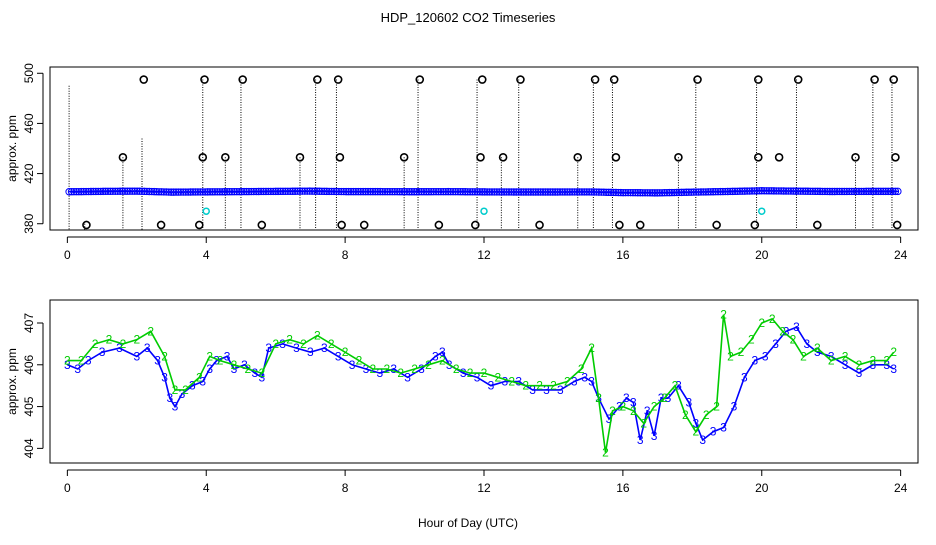 This screenshot has width=936, height=545. I want to click on bottom-series-3-marker-16: 3, so click(227, 356).